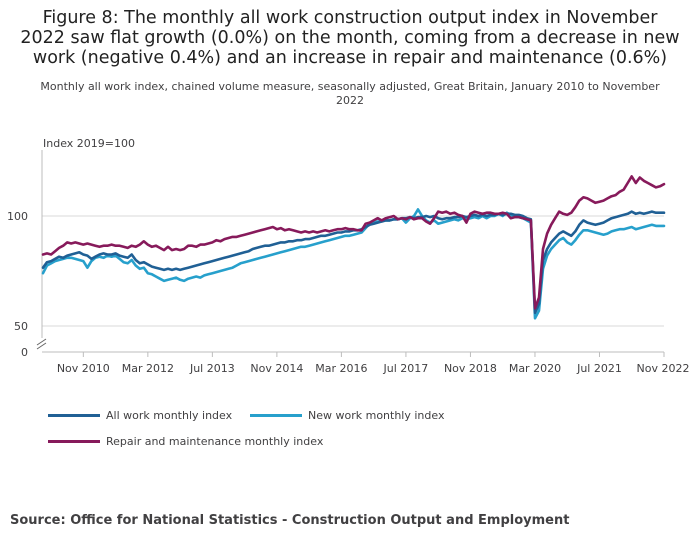 The height and width of the screenshot is (549, 700). What do you see at coordinates (148, 368) in the screenshot?
I see `x-tick-label: Mar 2012` at bounding box center [148, 368].